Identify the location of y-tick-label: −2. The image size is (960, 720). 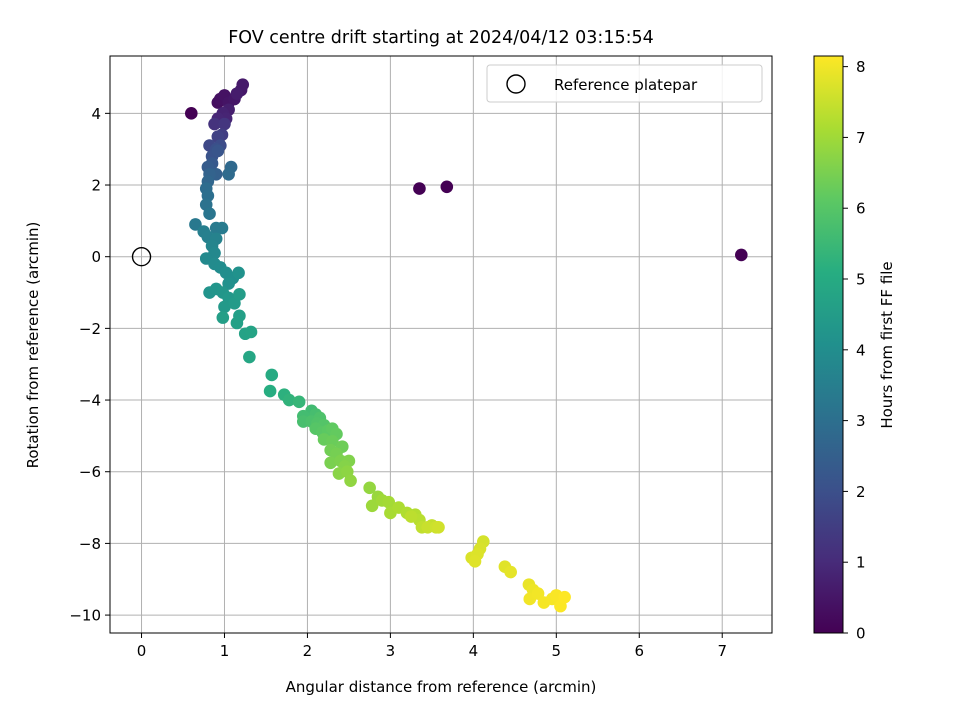
(90, 329).